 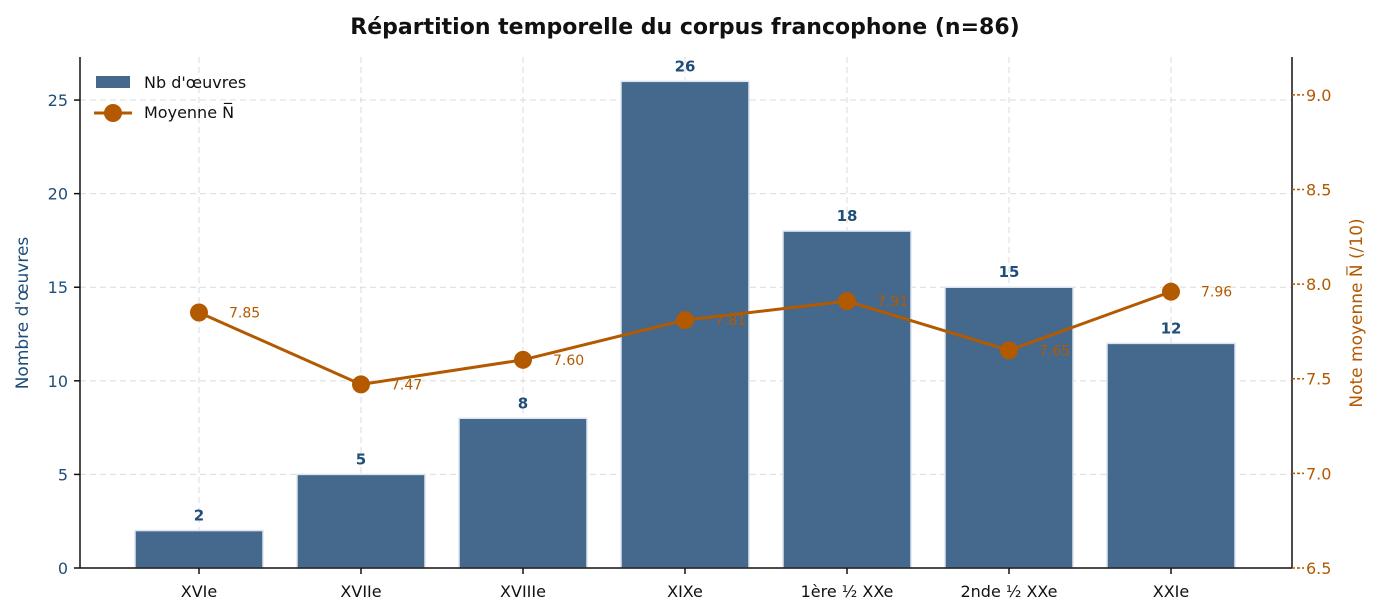 I want to click on line-value-label: 7.91, so click(x=892, y=302).